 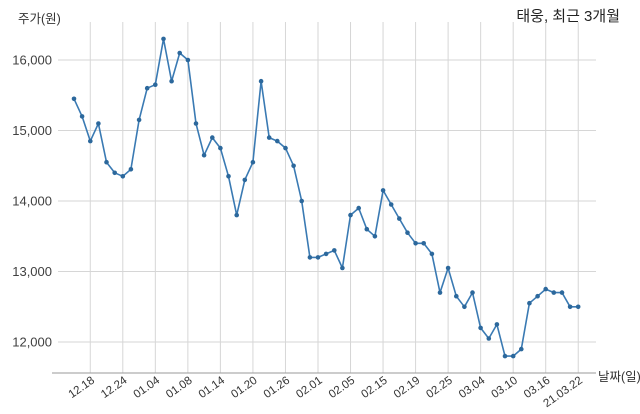 What do you see at coordinates (82, 388) in the screenshot?
I see `x-tick-label: 12.18` at bounding box center [82, 388].